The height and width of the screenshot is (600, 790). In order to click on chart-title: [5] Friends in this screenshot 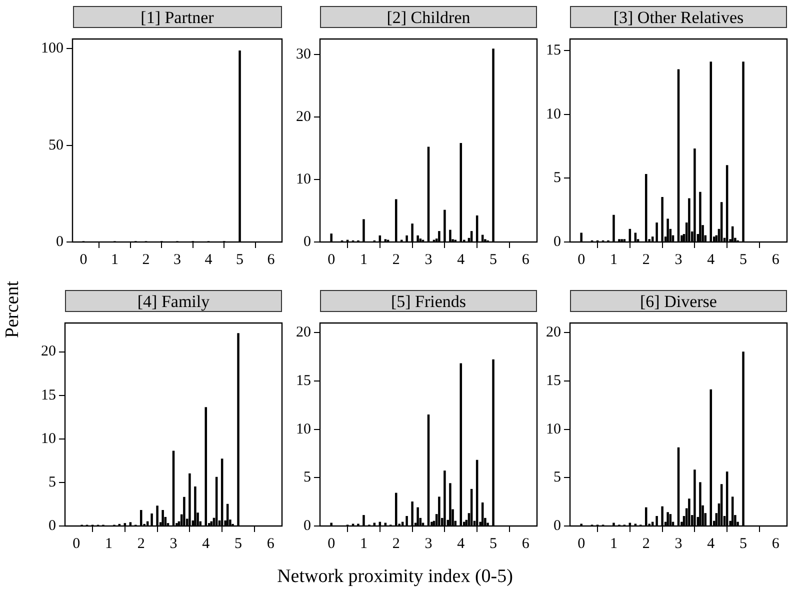, I will do `click(428, 301)`.